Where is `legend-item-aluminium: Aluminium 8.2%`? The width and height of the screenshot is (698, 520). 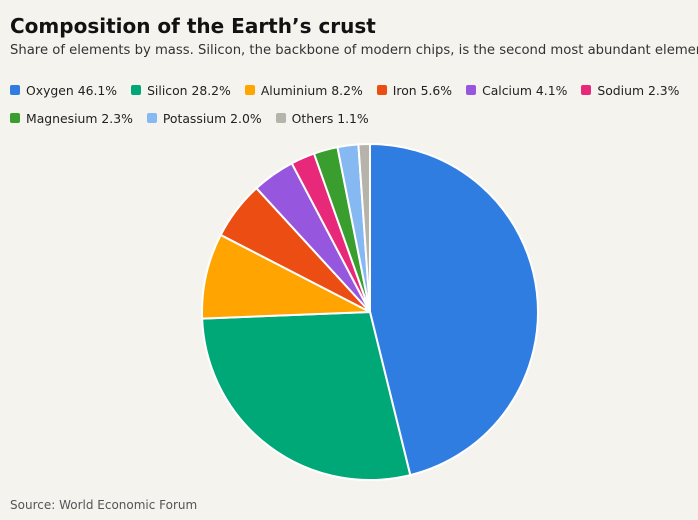 legend-item-aluminium: Aluminium 8.2% is located at coordinates (303, 90).